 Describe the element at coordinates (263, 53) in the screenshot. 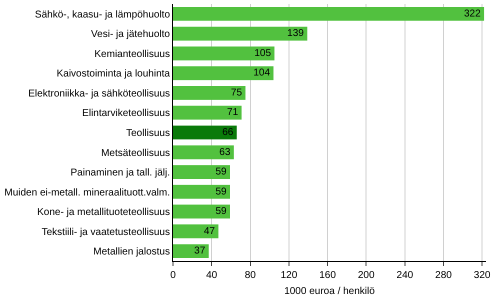

I see `data-label: 105` at that location.